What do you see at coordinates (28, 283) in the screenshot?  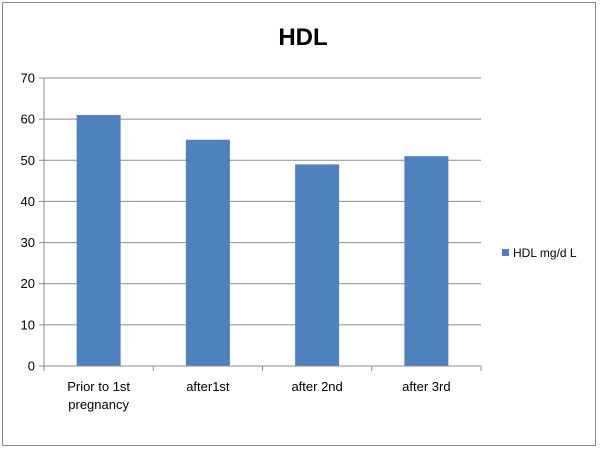 I see `y-tick-label: 20` at bounding box center [28, 283].